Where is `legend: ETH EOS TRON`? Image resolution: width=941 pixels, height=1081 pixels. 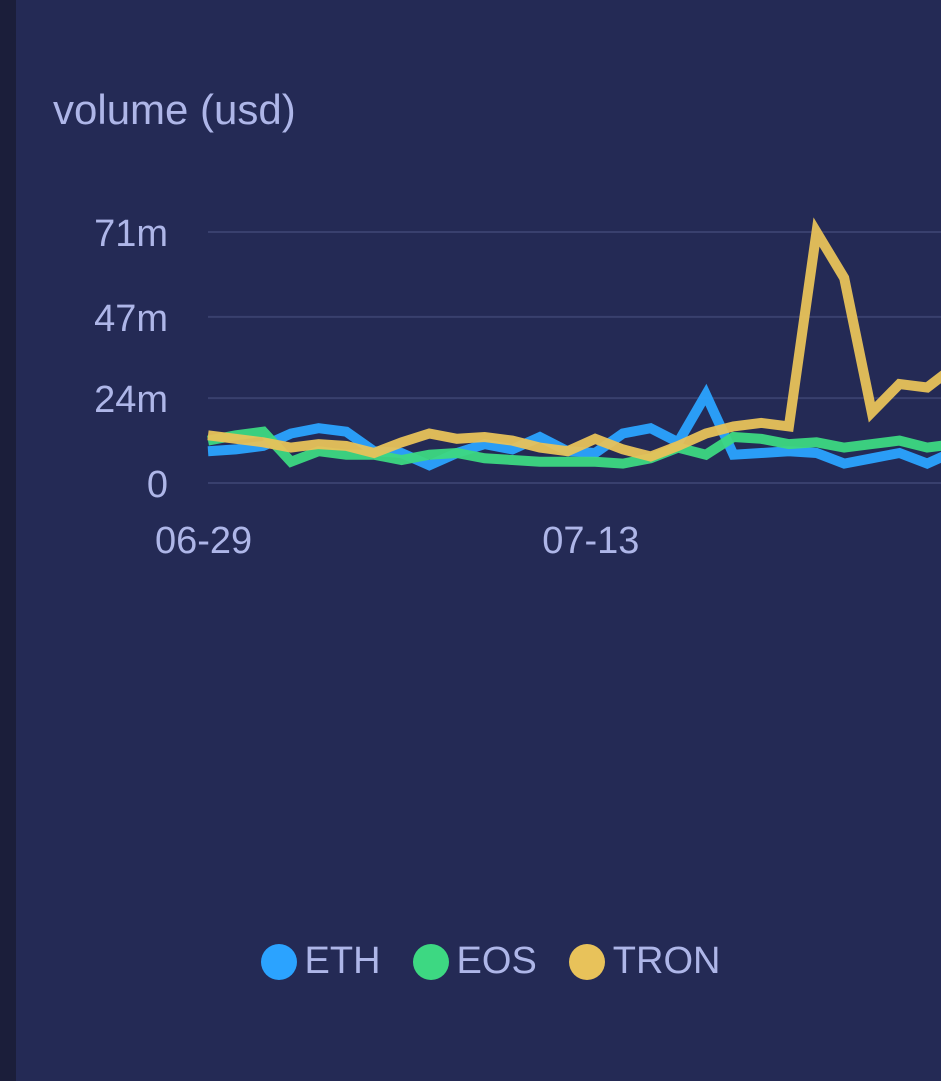
legend: ETH EOS TRON is located at coordinates (478, 961).